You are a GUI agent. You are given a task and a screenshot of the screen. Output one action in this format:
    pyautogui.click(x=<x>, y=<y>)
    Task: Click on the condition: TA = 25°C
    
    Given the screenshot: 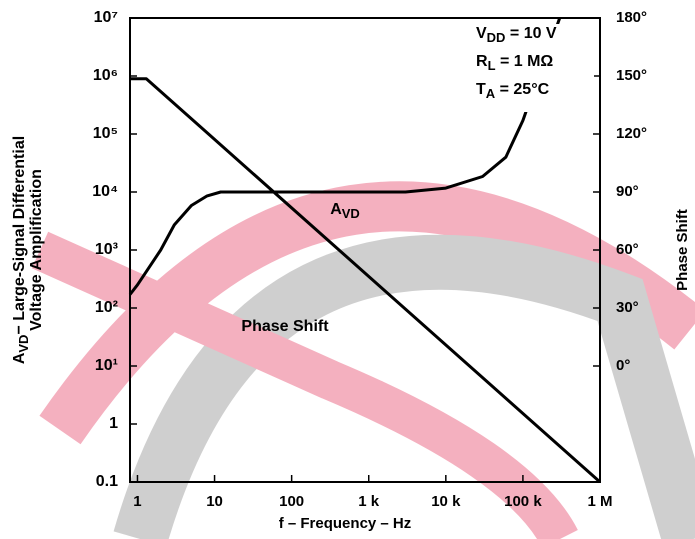 What is the action you would take?
    pyautogui.click(x=513, y=91)
    